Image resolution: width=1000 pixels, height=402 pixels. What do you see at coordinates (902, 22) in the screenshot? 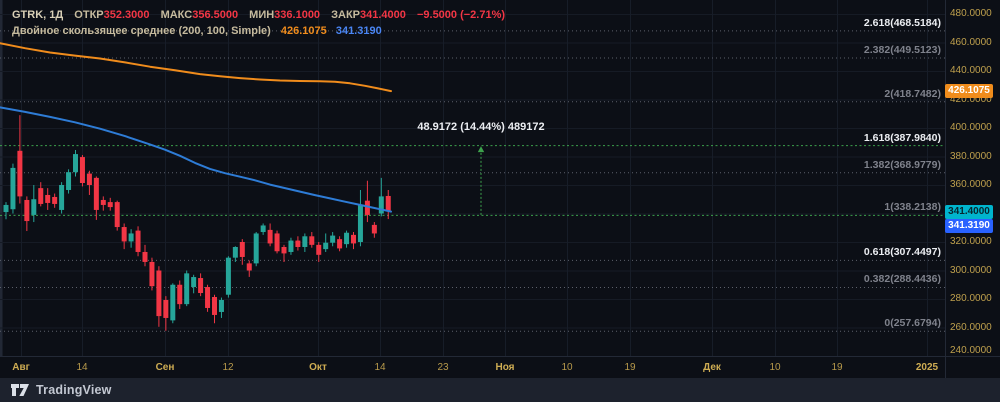
I see `fib-level-label: 2.618(468.5184)` at bounding box center [902, 22].